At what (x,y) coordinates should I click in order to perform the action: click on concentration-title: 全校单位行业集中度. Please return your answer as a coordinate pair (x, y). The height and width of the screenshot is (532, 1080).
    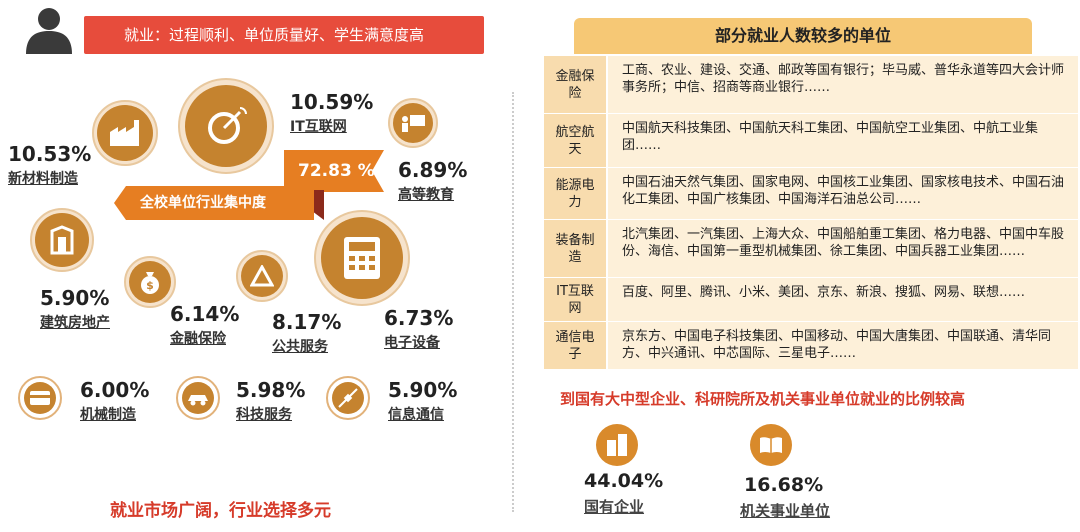
    Looking at the image, I should click on (214, 203).